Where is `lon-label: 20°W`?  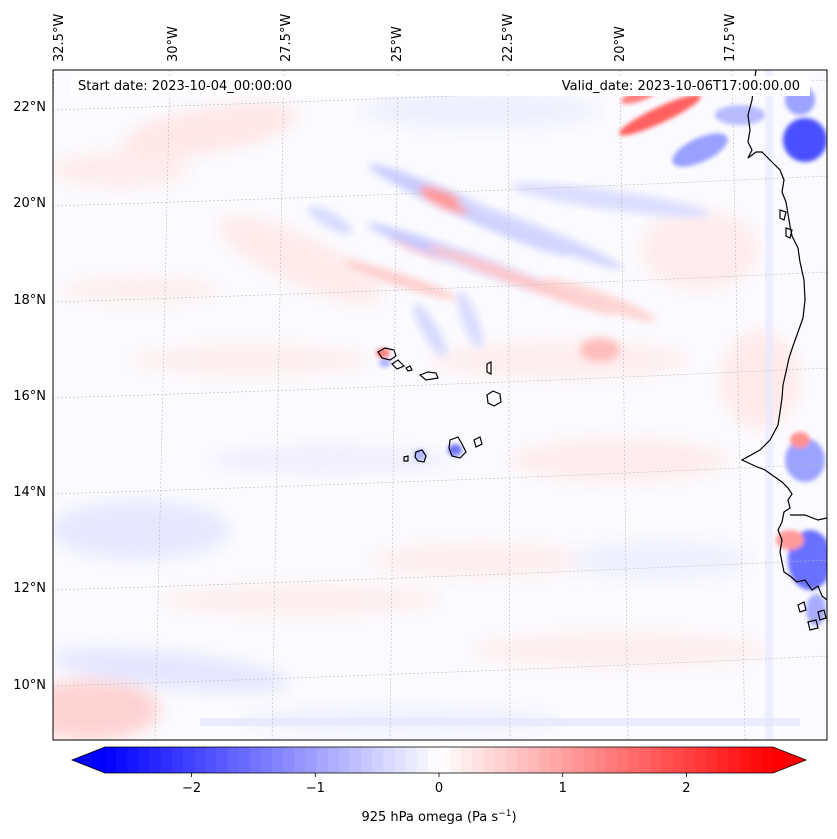
lon-label: 20°W is located at coordinates (620, 44).